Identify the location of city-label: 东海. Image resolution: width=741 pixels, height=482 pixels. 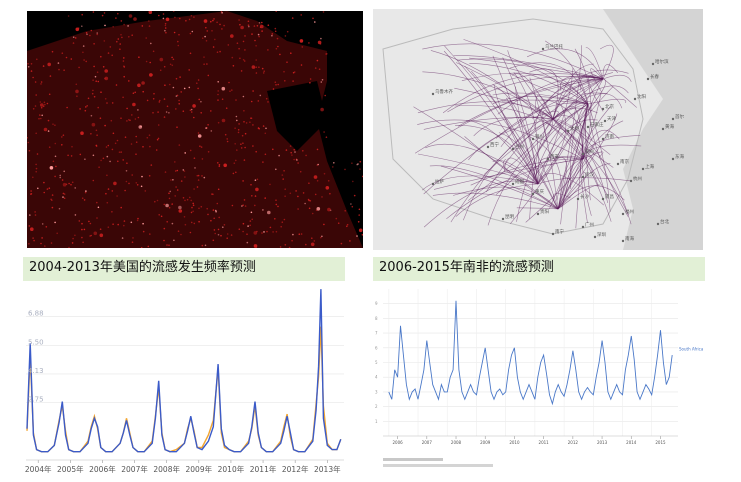
(679, 156).